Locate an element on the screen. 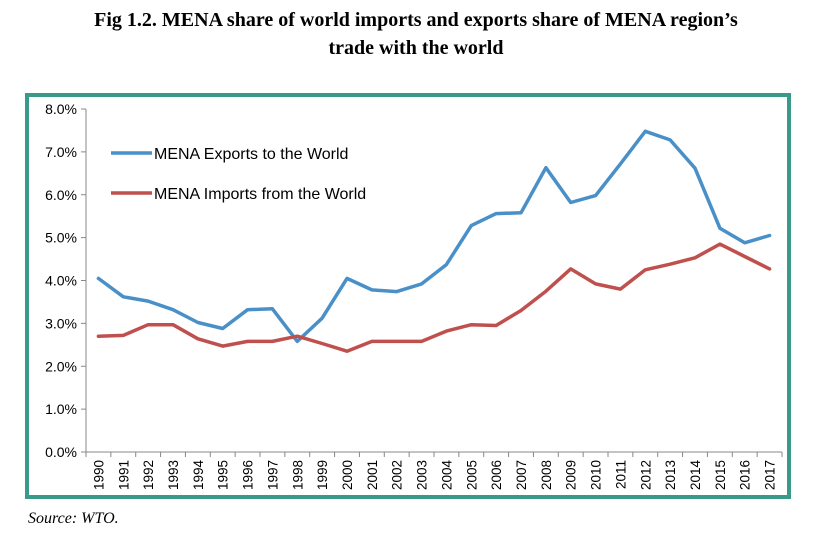 This screenshot has width=832, height=541. x-tick-label: 2015 is located at coordinates (720, 475).